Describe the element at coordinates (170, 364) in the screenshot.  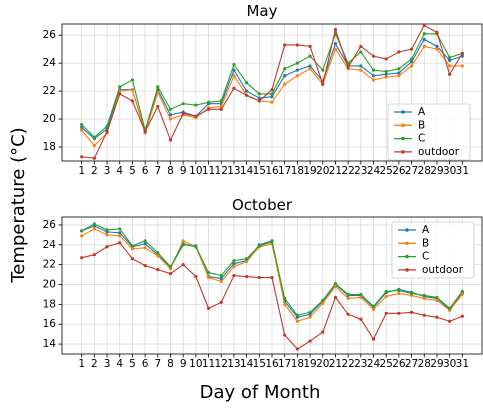
I see `october-x-tick-label: 8` at that location.